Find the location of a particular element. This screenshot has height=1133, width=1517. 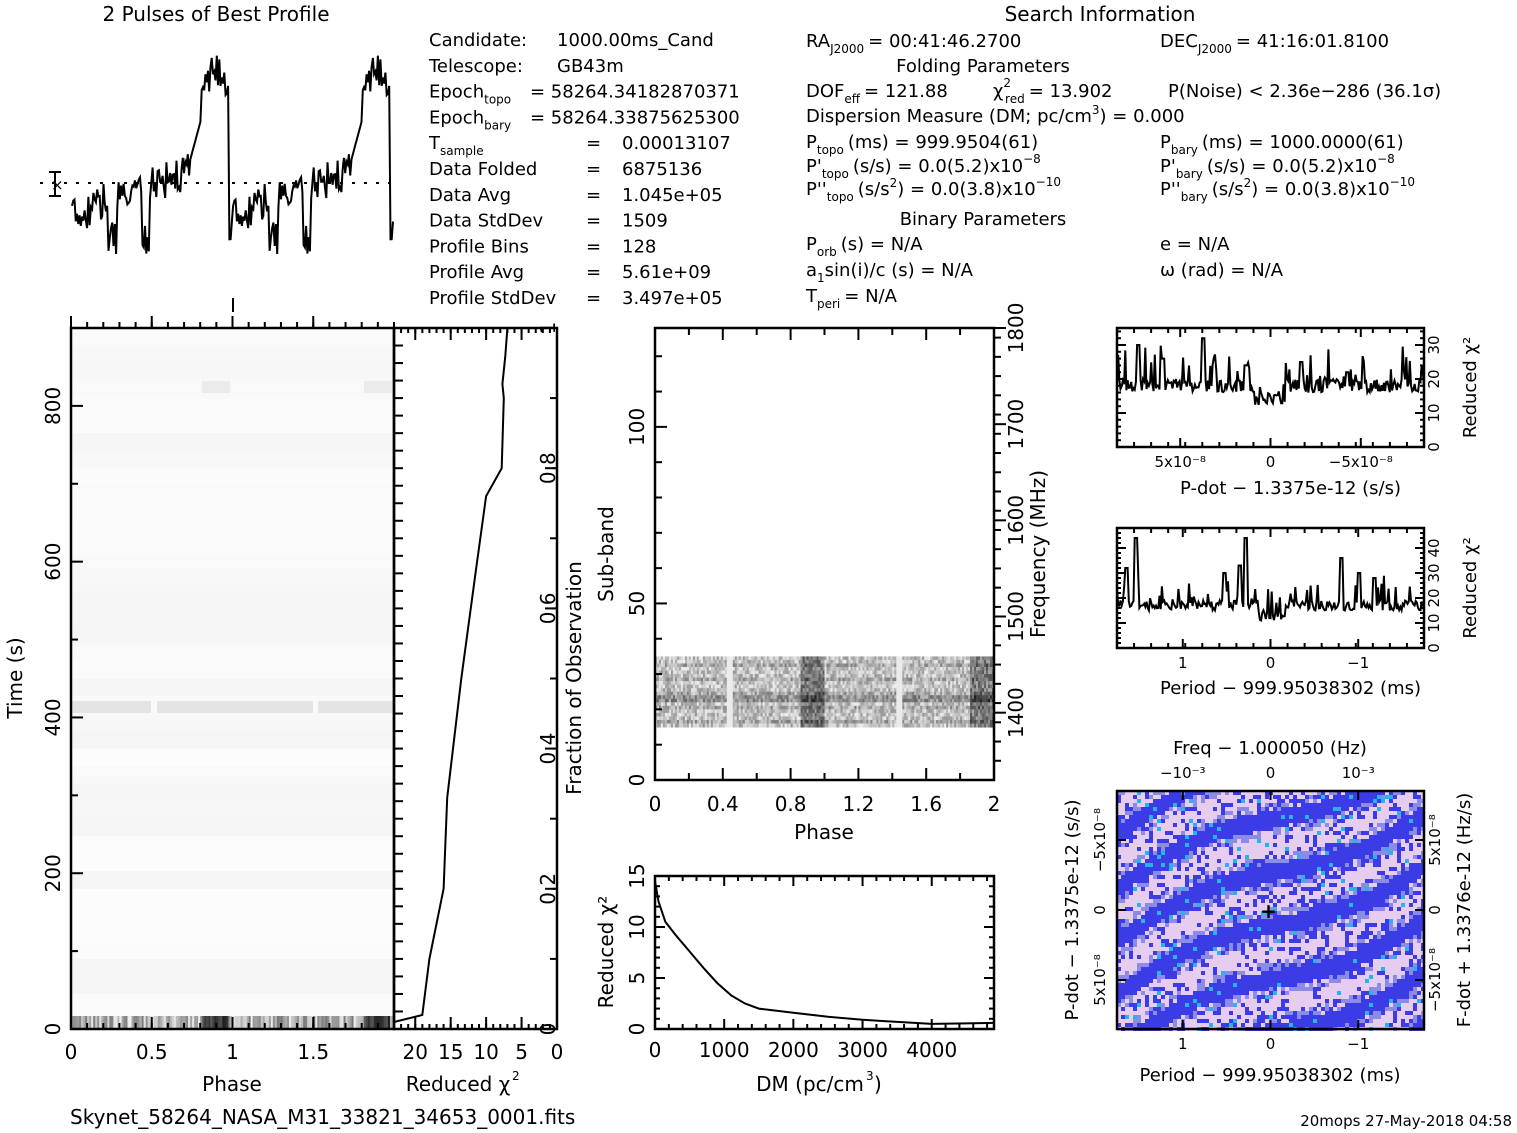

x-tick-label: 2 is located at coordinates (994, 804).